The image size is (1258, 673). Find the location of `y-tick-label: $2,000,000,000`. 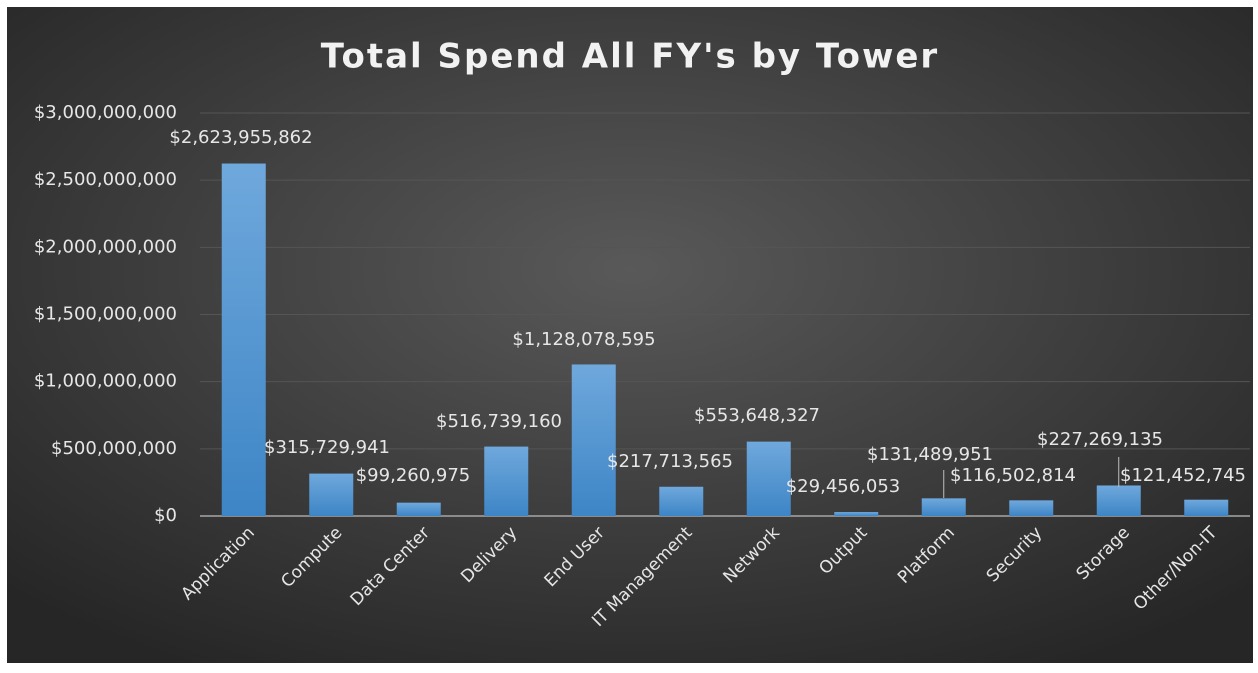

y-tick-label: $2,000,000,000 is located at coordinates (105, 246).